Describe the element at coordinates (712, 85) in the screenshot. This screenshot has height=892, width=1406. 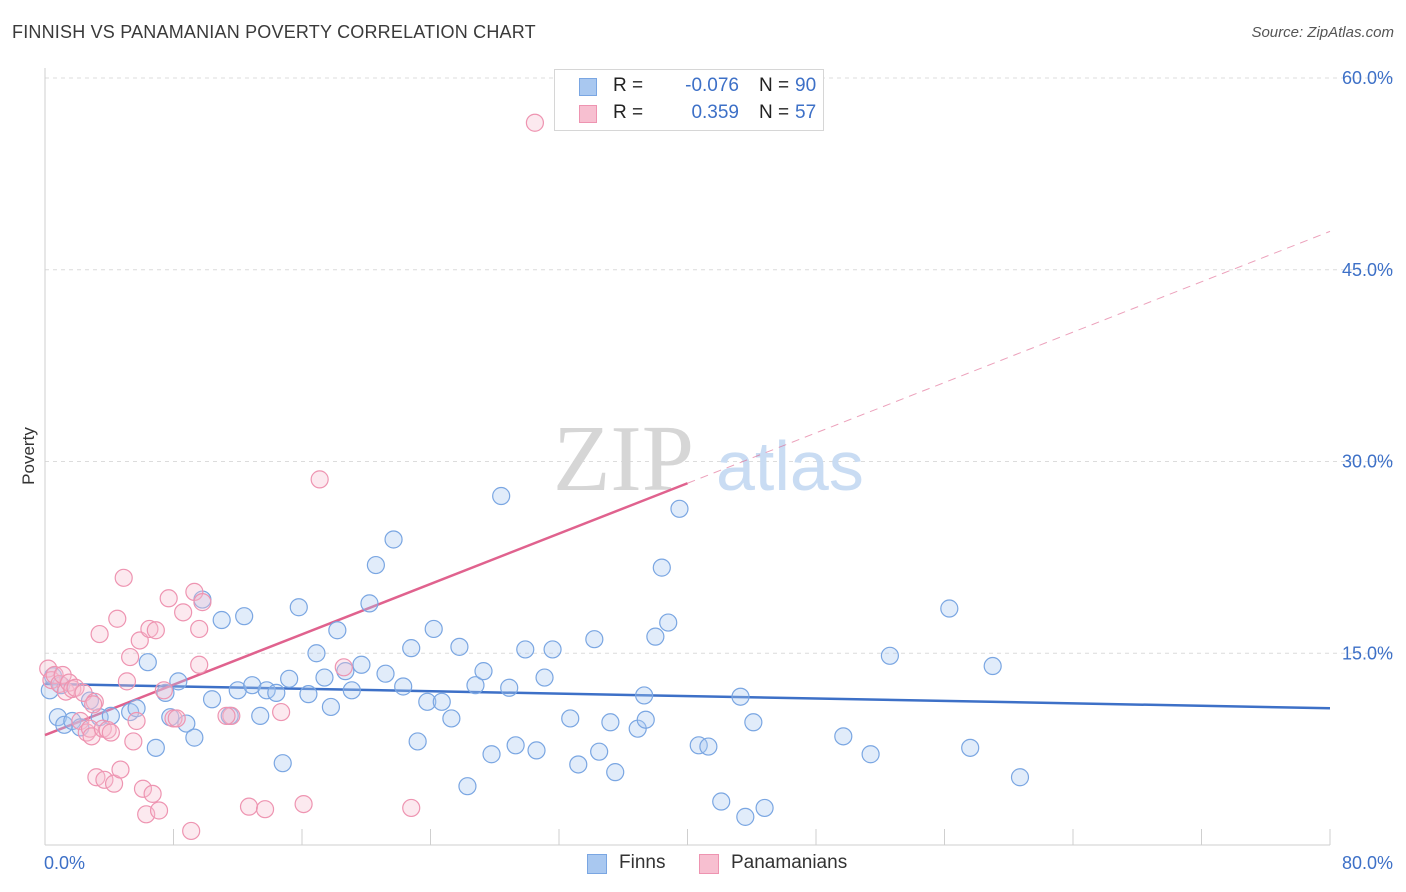
I see `r-value: -0.076` at that location.